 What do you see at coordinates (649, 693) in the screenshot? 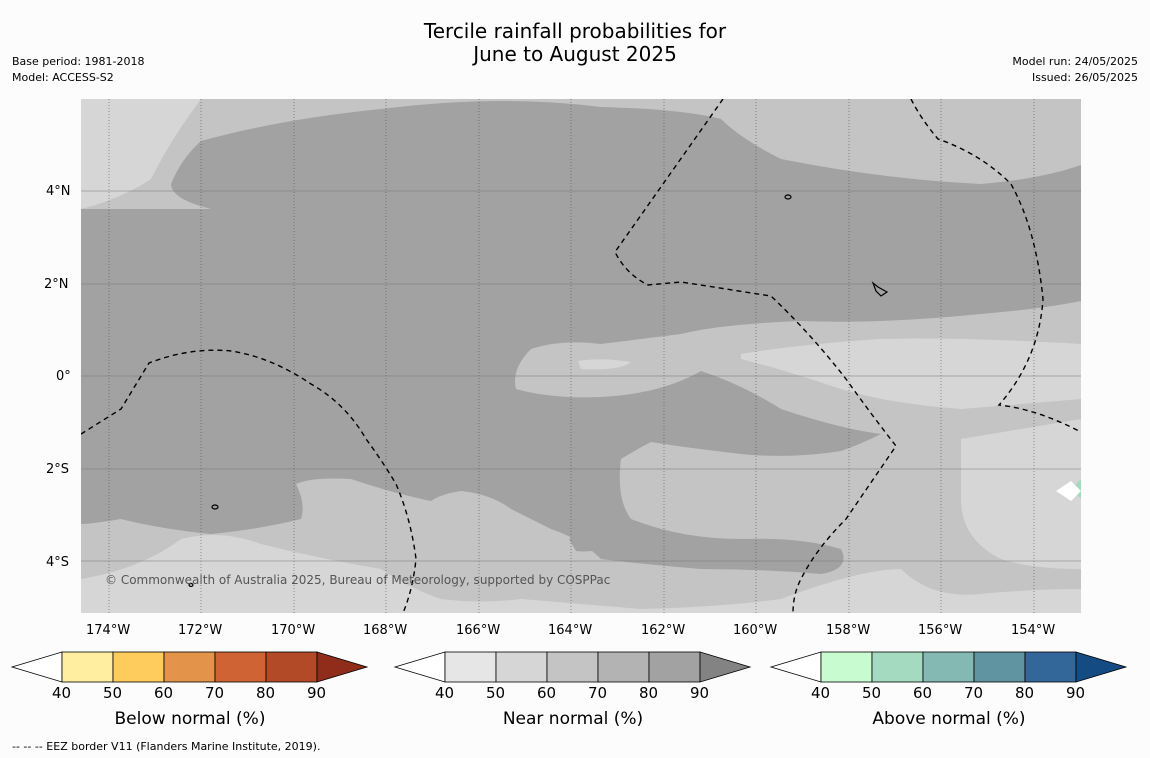
I see `cb1-tick-80: 80` at bounding box center [649, 693].